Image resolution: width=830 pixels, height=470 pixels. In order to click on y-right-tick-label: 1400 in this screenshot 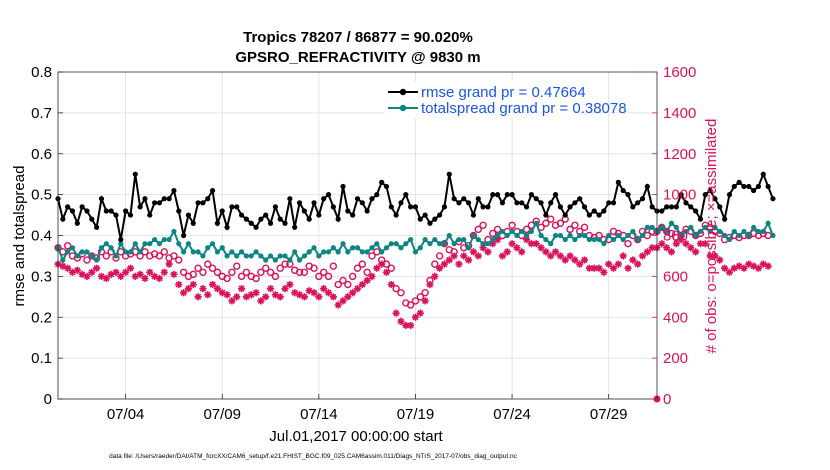, I will do `click(679, 113)`.